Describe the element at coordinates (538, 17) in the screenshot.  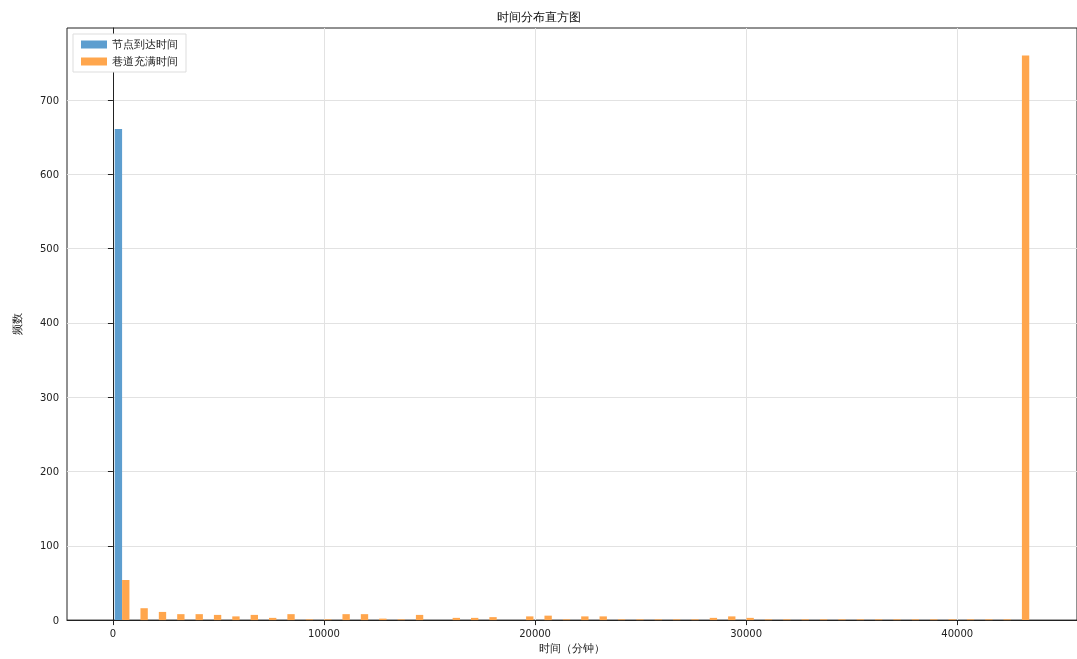
I see `chart-title: 时间分布直方图` at that location.